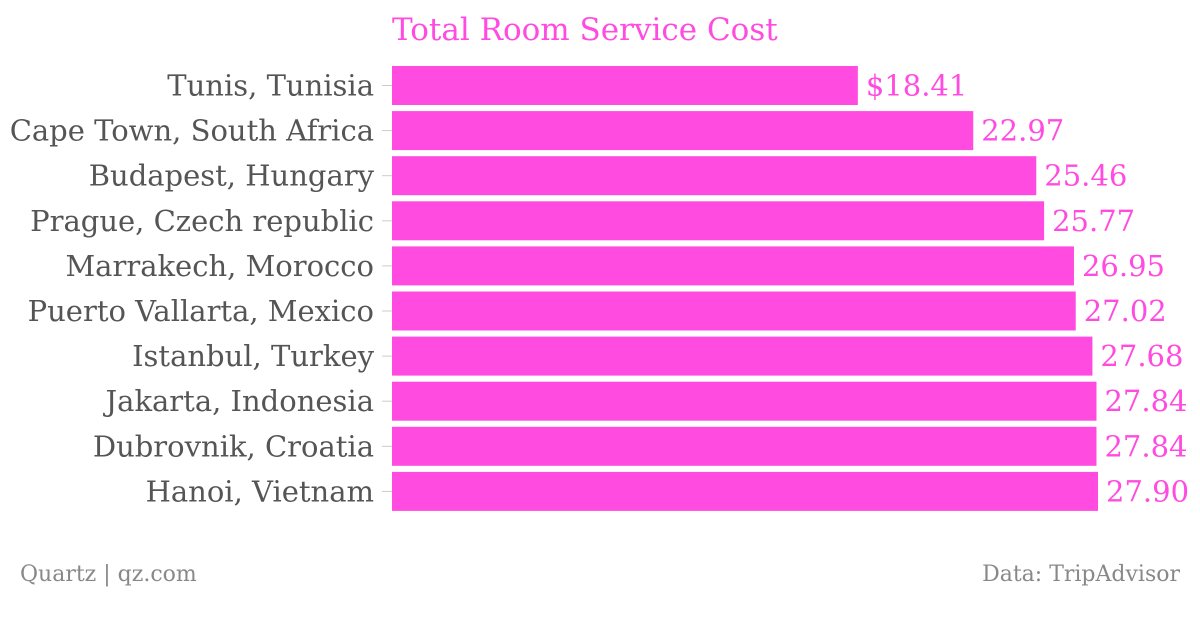  Describe the element at coordinates (733, 266) in the screenshot. I see `bar-marrakech-morocco` at that location.